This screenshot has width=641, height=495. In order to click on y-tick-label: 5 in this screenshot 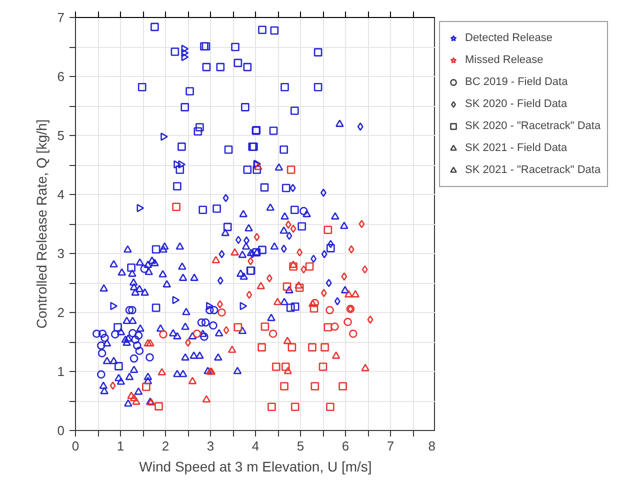, I will do `click(61, 135)`.